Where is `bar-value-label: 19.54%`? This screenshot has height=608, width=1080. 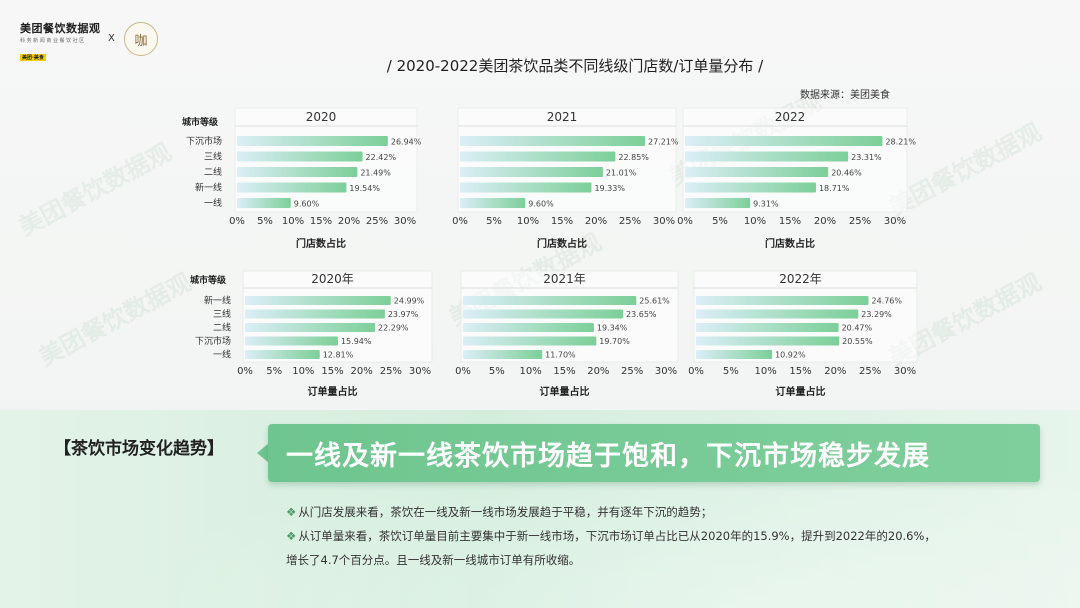
bar-value-label: 19.54% is located at coordinates (364, 188).